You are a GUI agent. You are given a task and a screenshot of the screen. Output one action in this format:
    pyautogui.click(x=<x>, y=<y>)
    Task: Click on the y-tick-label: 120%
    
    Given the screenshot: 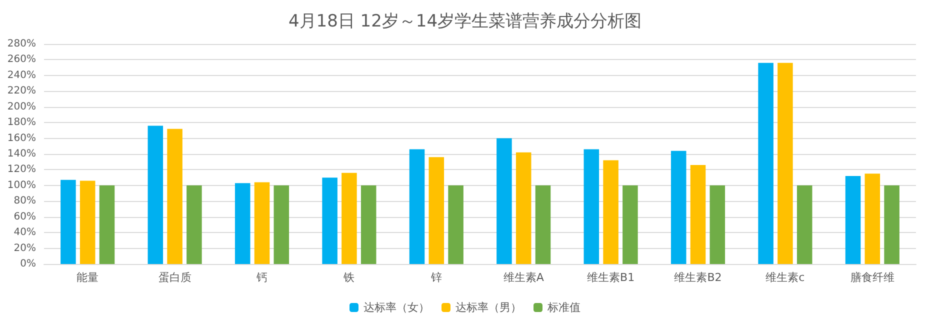 What is the action you would take?
    pyautogui.click(x=21, y=170)
    